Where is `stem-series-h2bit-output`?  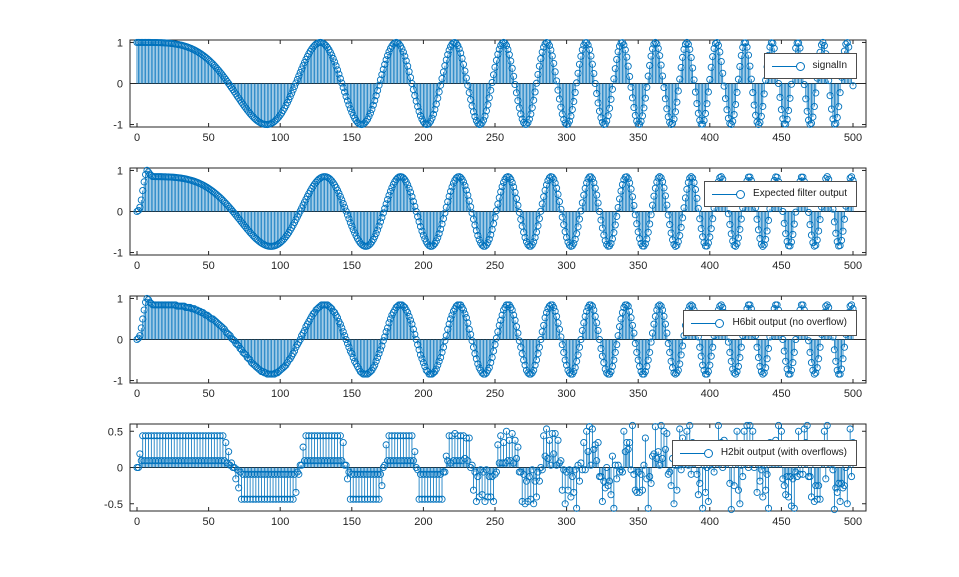 stem-series-h2bit-output is located at coordinates (495, 467).